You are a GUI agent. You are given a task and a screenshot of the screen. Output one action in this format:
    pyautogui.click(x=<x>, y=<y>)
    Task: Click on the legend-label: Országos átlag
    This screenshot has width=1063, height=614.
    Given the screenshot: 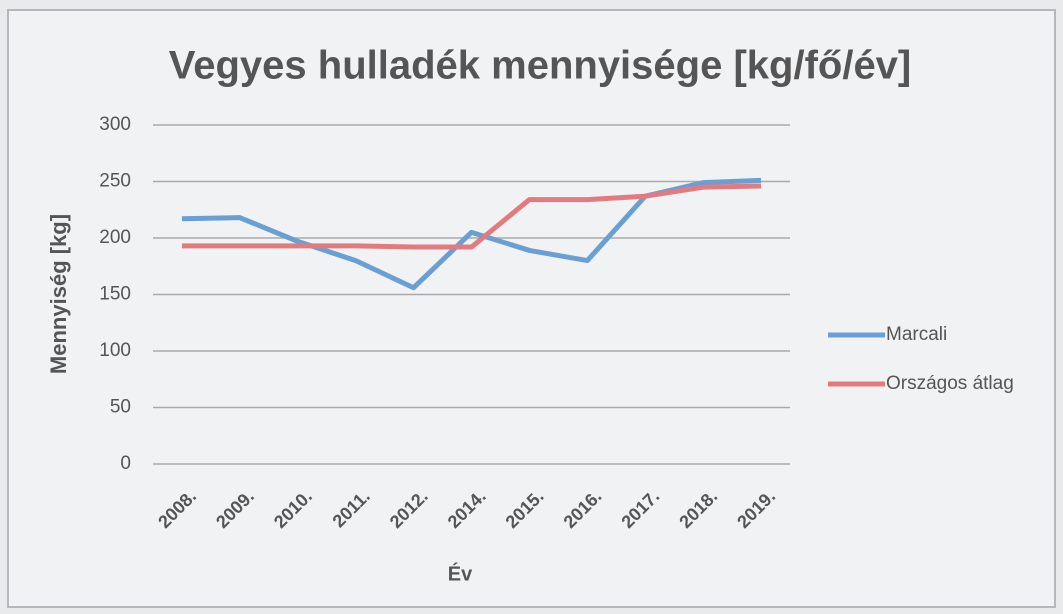 What is the action you would take?
    pyautogui.click(x=950, y=383)
    